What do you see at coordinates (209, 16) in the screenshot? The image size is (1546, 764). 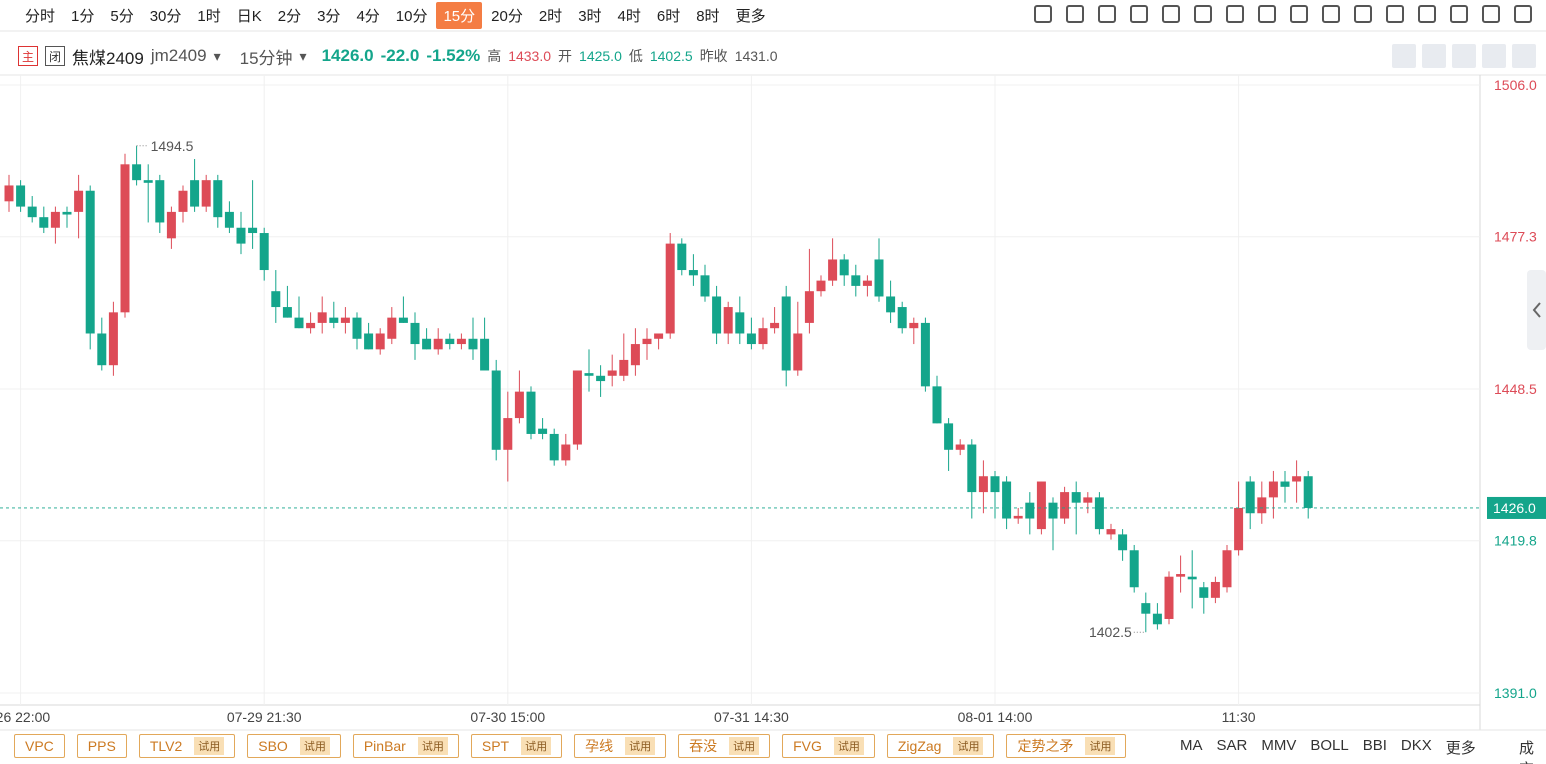 I see `period: 1时` at bounding box center [209, 16].